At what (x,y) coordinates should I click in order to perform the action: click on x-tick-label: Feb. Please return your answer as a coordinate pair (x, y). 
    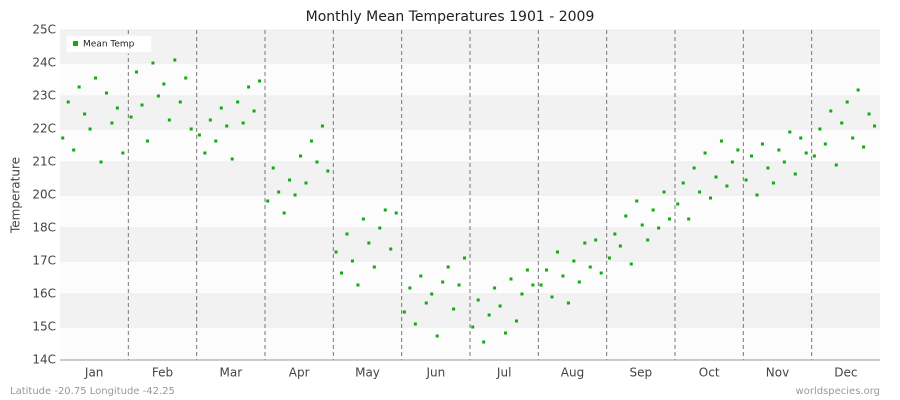
    Looking at the image, I should click on (162, 373).